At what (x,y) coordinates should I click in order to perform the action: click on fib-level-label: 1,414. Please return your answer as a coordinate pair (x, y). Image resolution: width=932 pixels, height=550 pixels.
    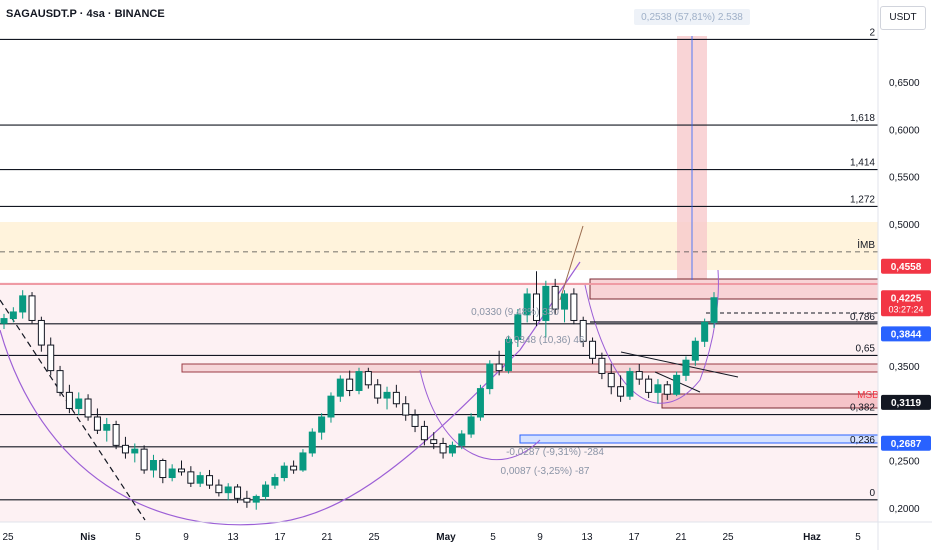
    Looking at the image, I should click on (862, 163).